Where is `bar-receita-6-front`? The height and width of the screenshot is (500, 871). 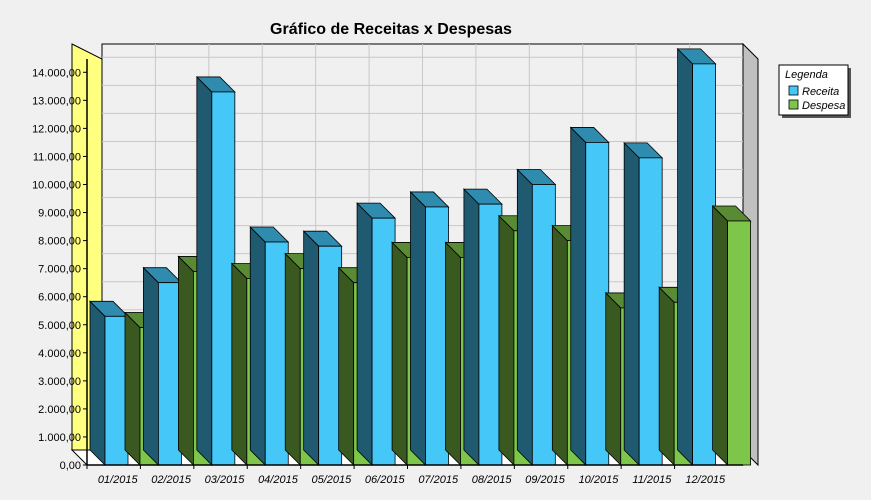
bar-receita-6-front is located at coordinates (383, 341).